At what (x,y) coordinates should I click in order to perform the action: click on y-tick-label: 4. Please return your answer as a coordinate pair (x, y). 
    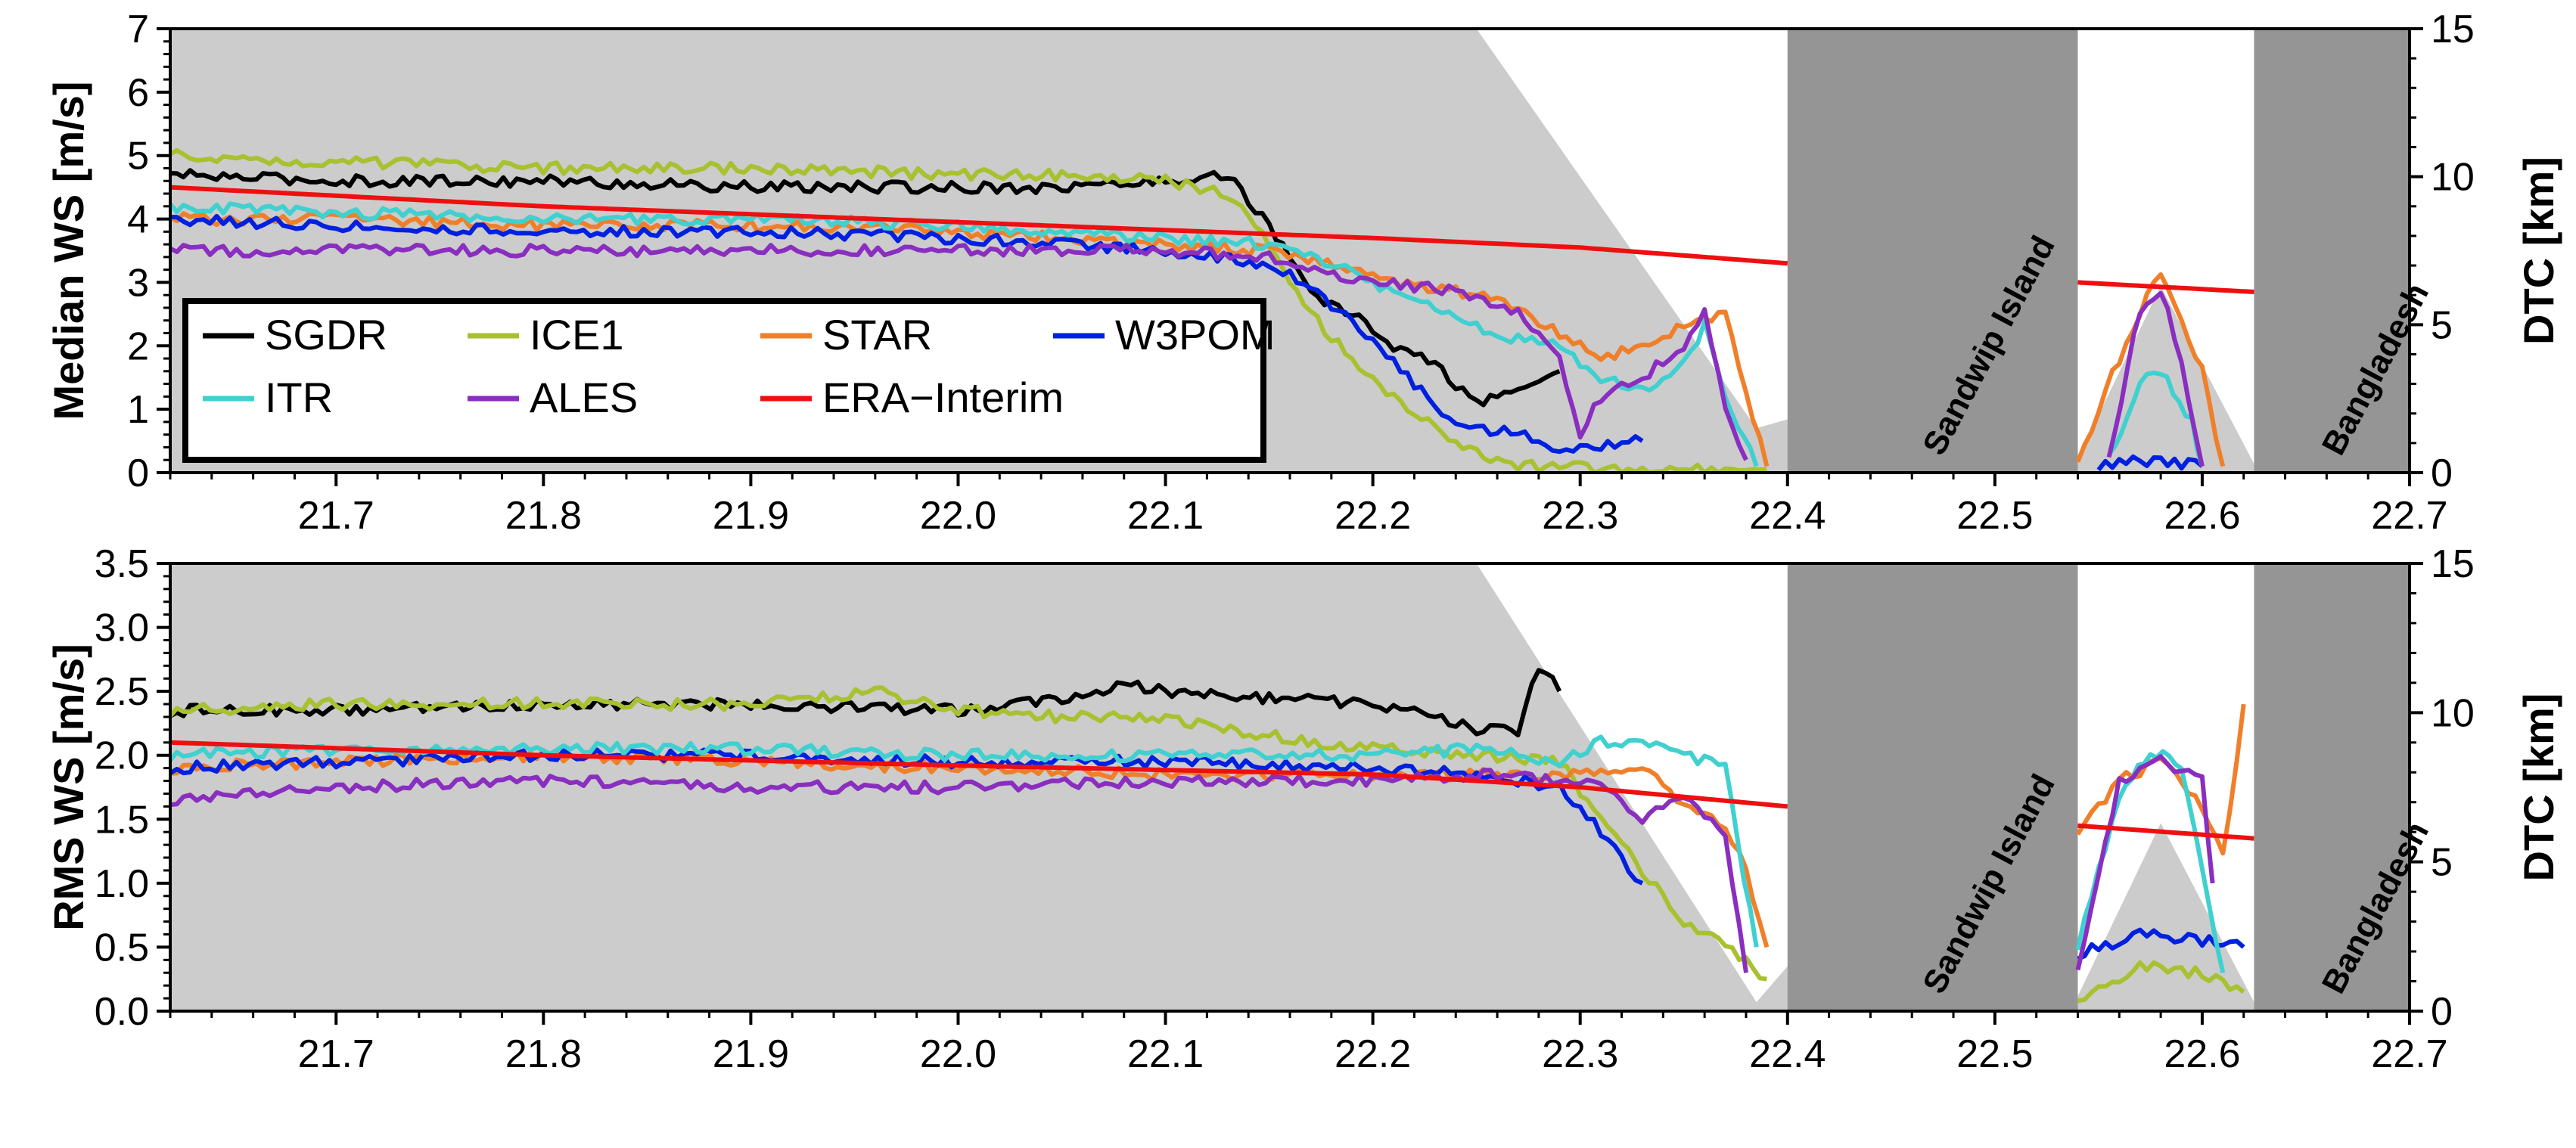
    Looking at the image, I should click on (138, 220).